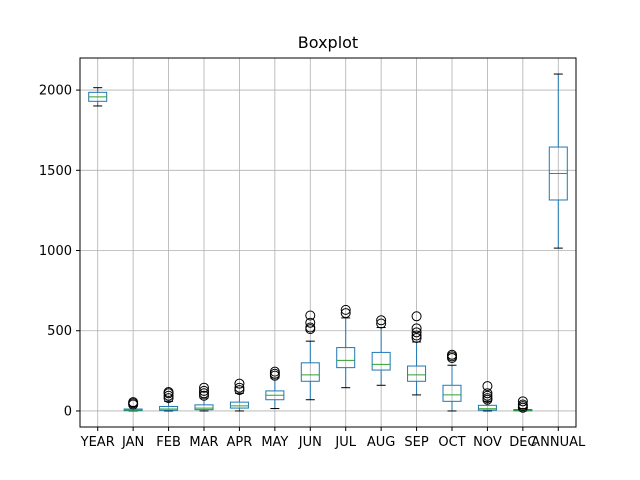 This screenshot has height=480, width=640. I want to click on x-tick-label: DEC, so click(522, 442).